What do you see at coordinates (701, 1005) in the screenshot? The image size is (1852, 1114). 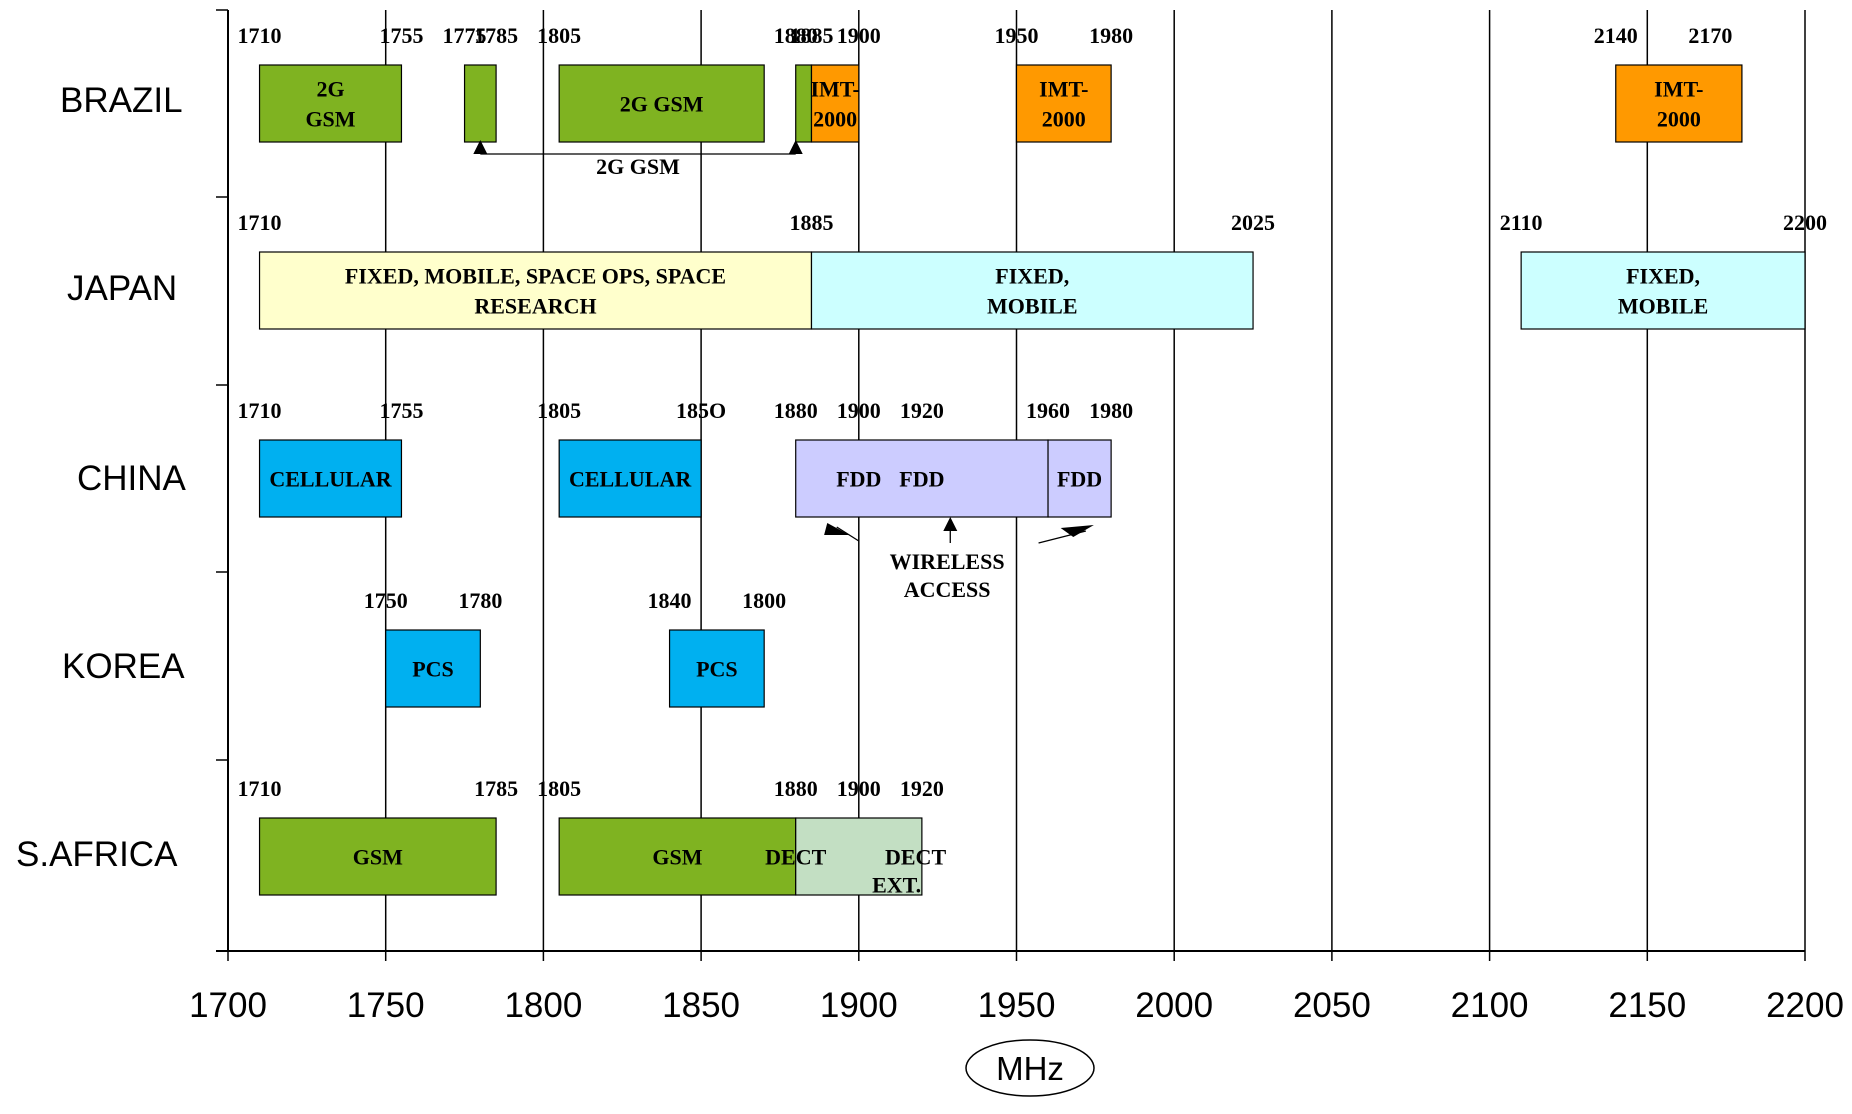 I see `x-tick-label: 1850` at bounding box center [701, 1005].